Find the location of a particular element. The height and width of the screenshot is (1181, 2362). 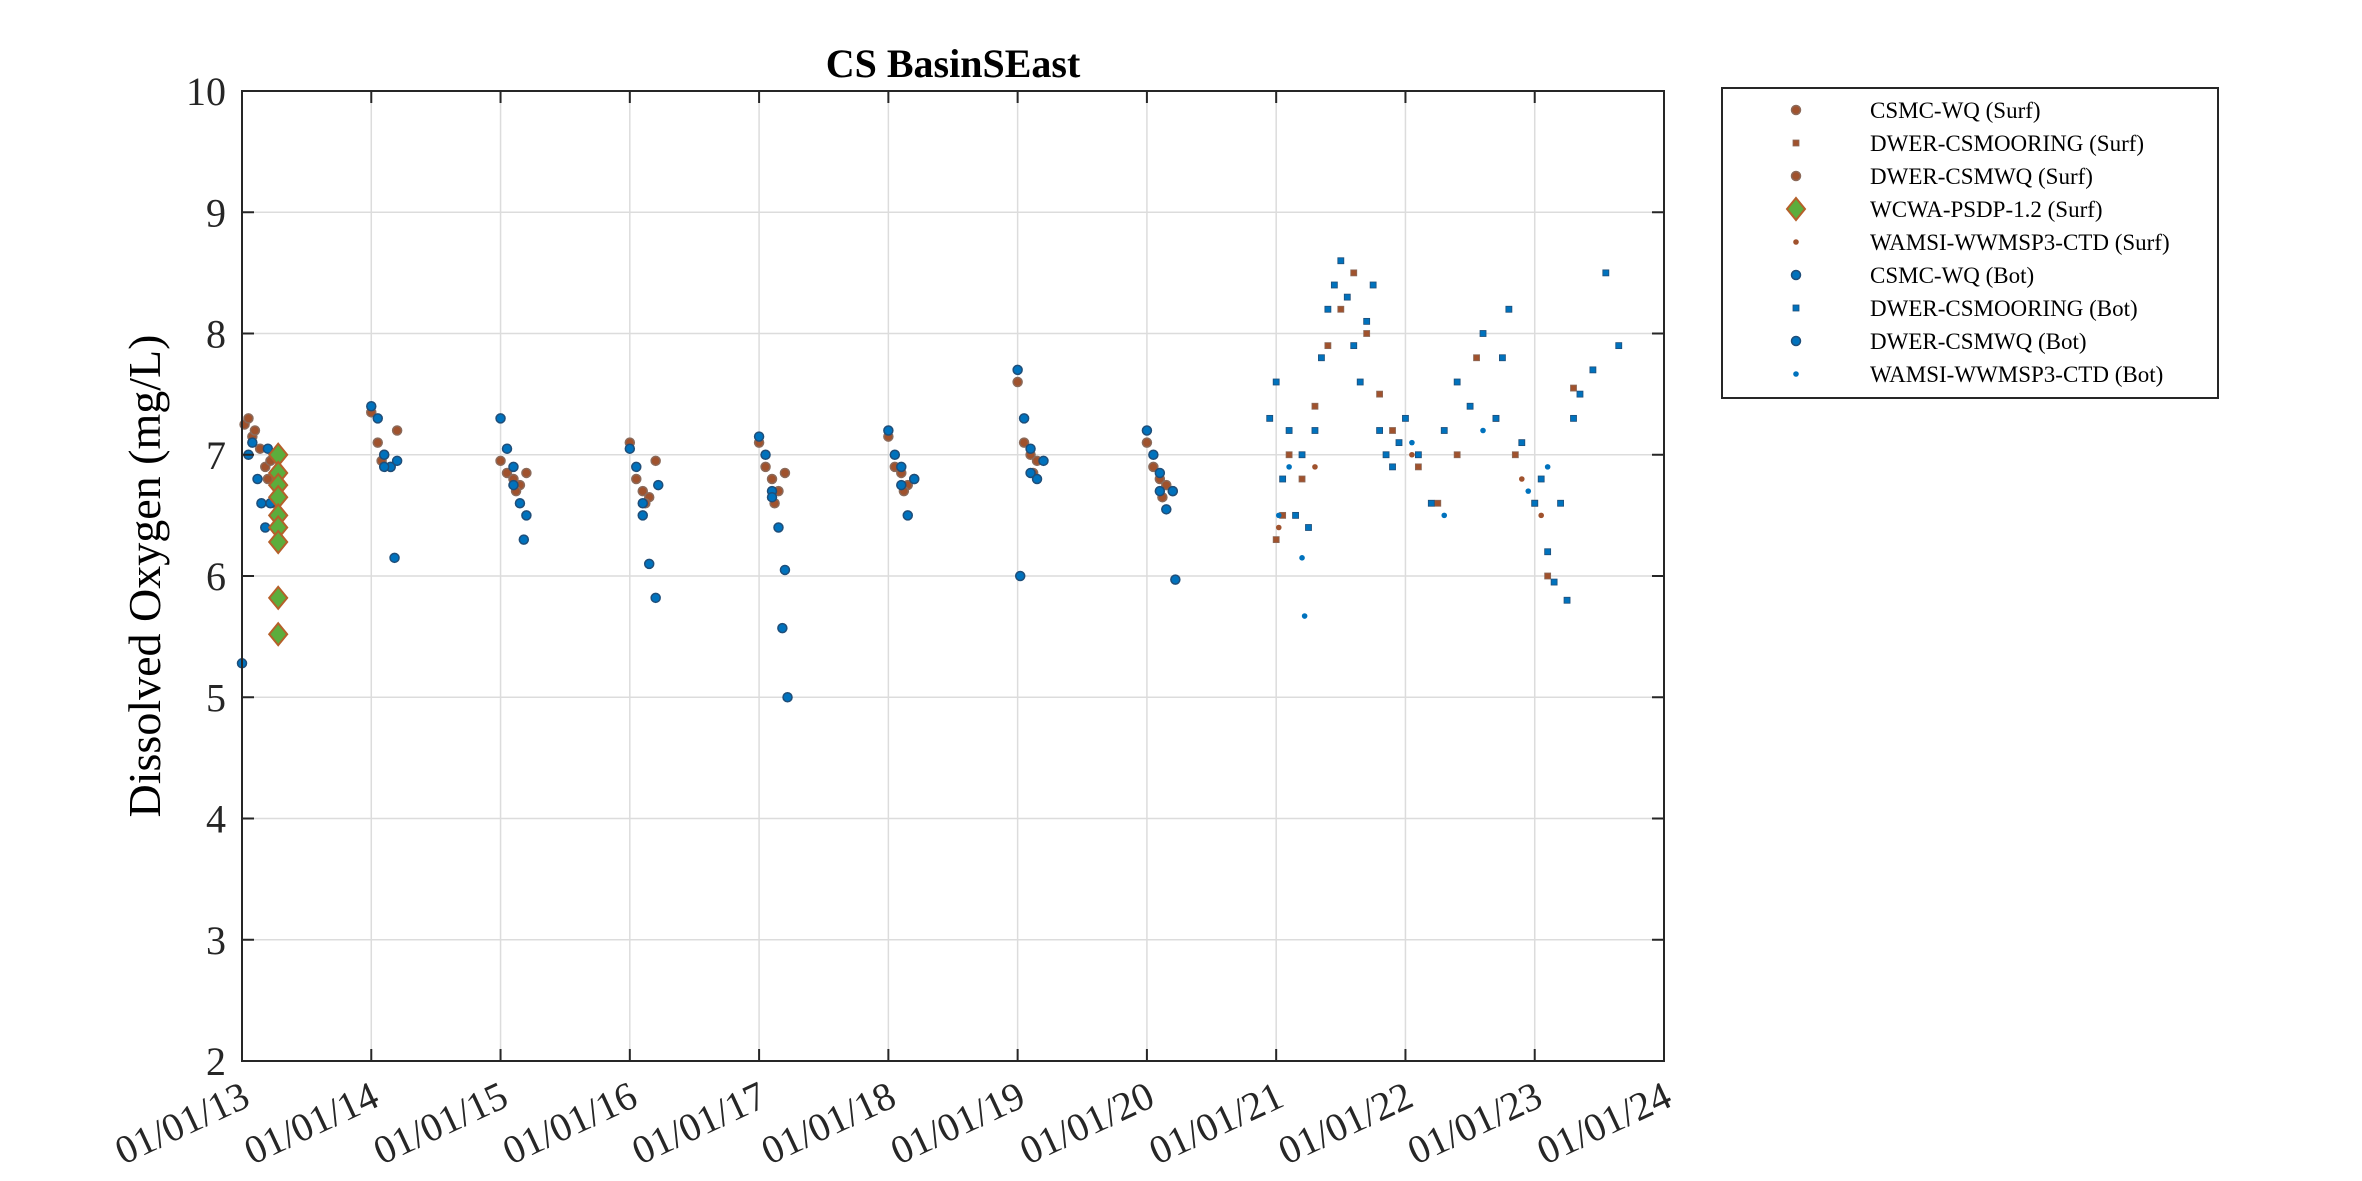

legend-label: WCWA-PSDP-1.2 (Surf) is located at coordinates (1986, 209).